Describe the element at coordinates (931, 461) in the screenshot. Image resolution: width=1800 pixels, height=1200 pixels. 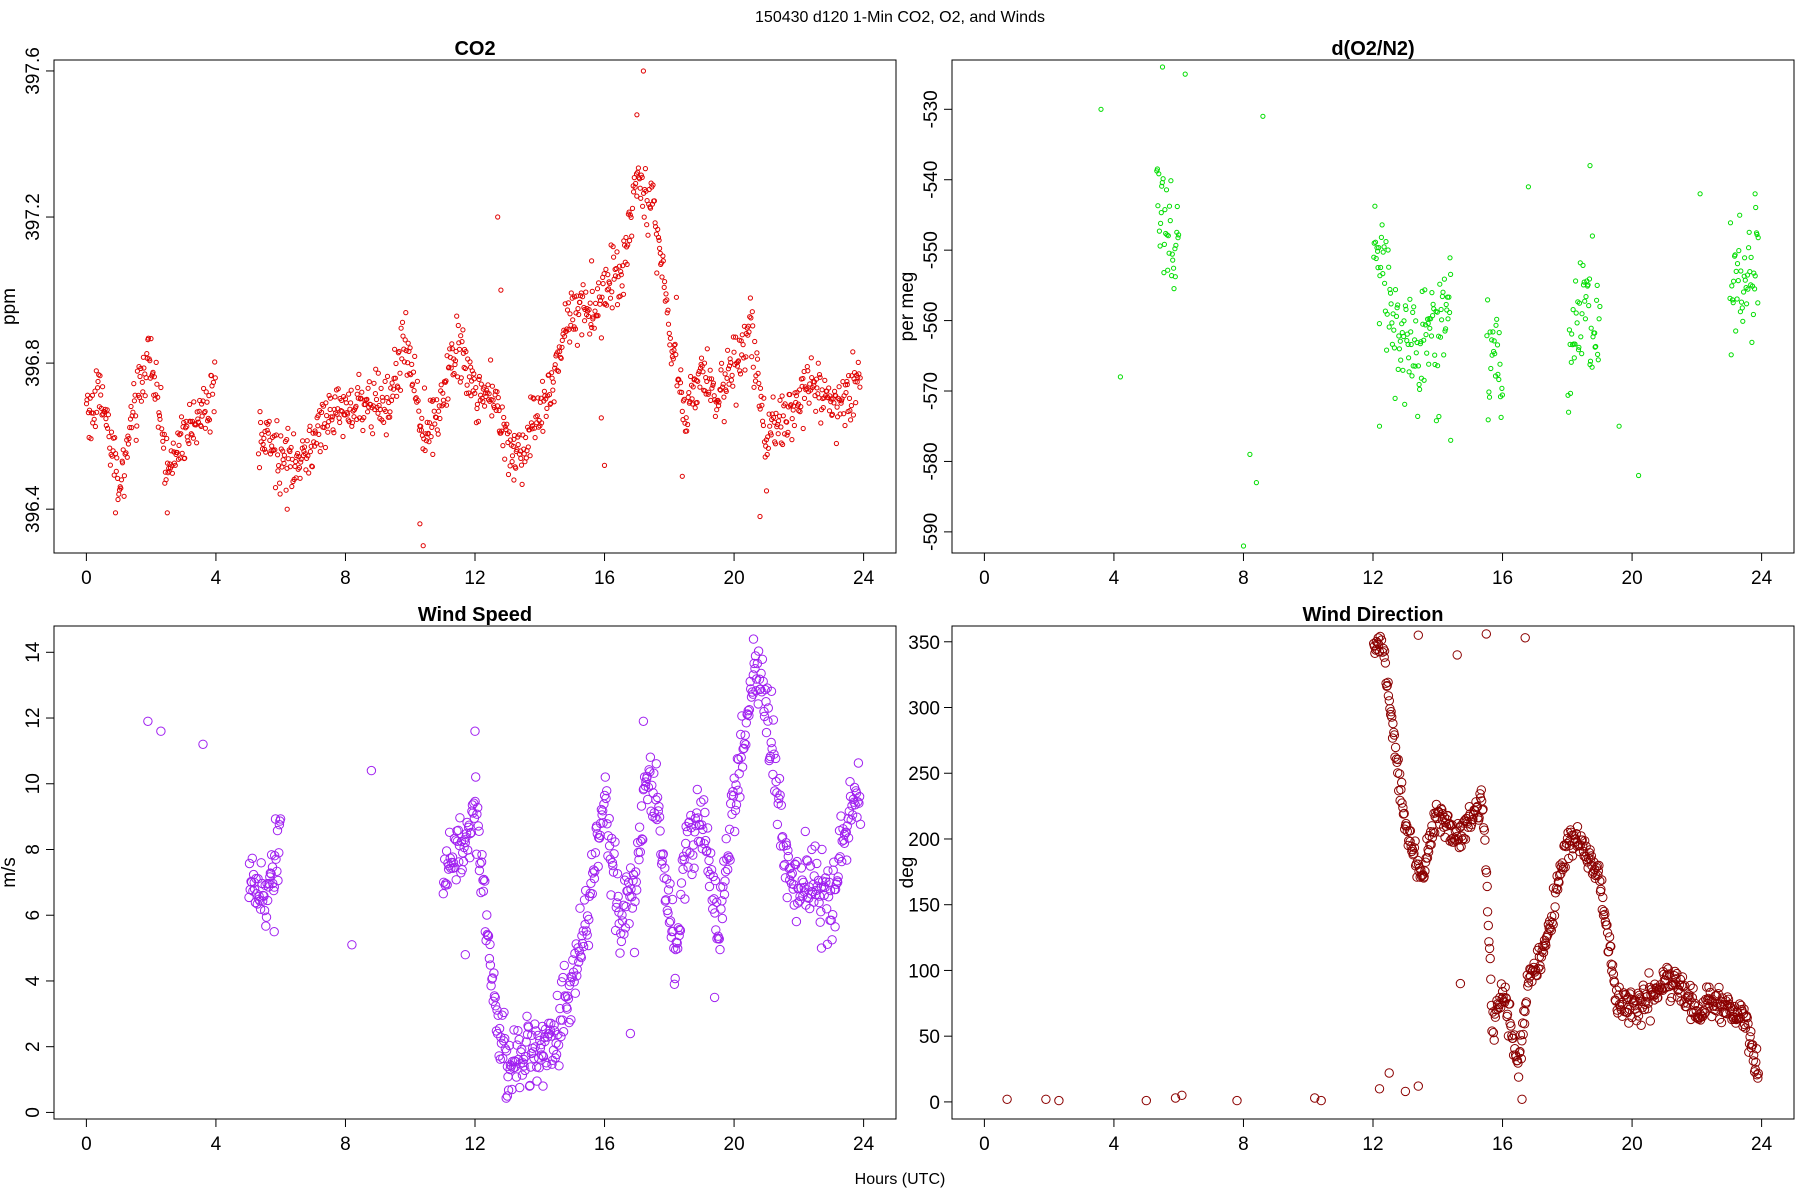
I see `o2n2-y-tick-label: -580` at that location.